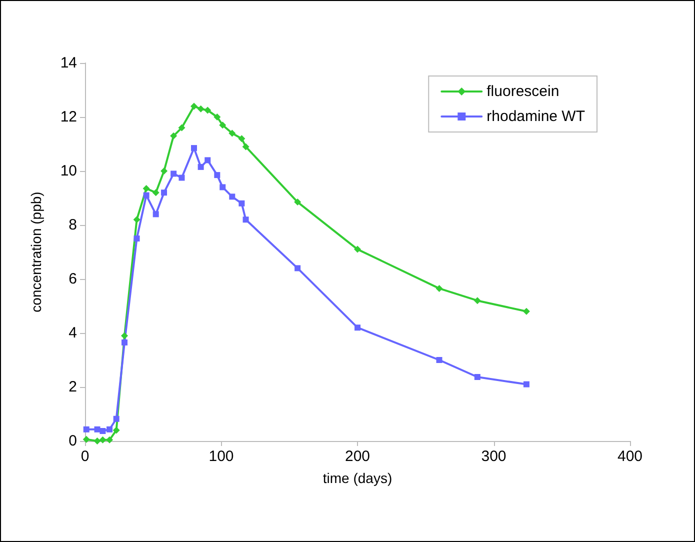  I want to click on y-tick-label: 10, so click(68, 171).